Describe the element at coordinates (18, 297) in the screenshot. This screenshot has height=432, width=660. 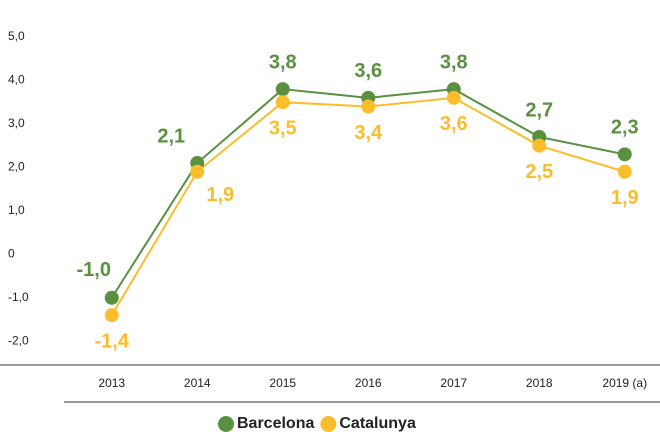
I see `y-tick-label: -1,0` at that location.